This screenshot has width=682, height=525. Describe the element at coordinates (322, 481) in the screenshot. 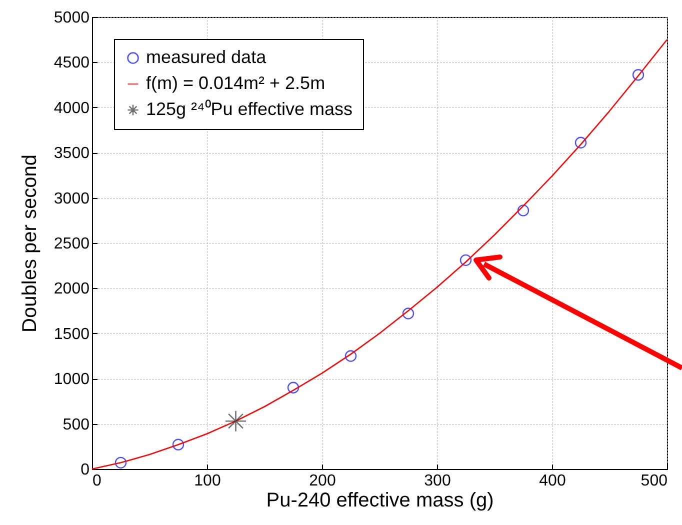

I see `x-tick-label: 200` at that location.